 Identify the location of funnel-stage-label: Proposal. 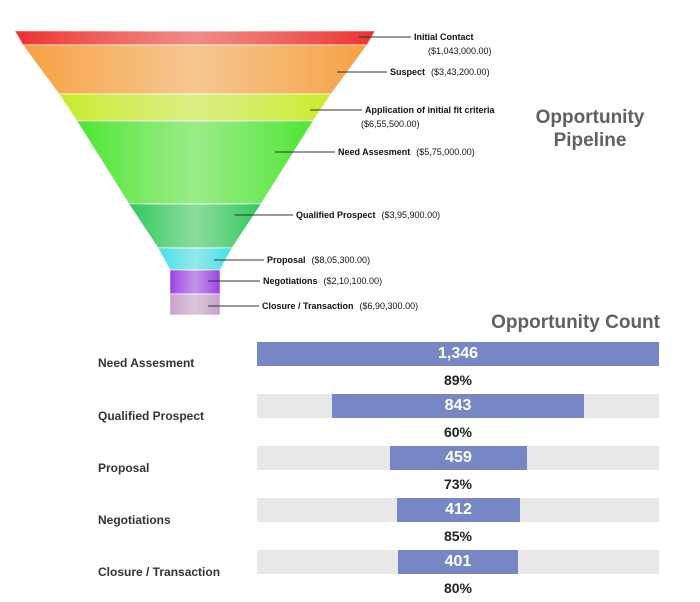
(286, 260).